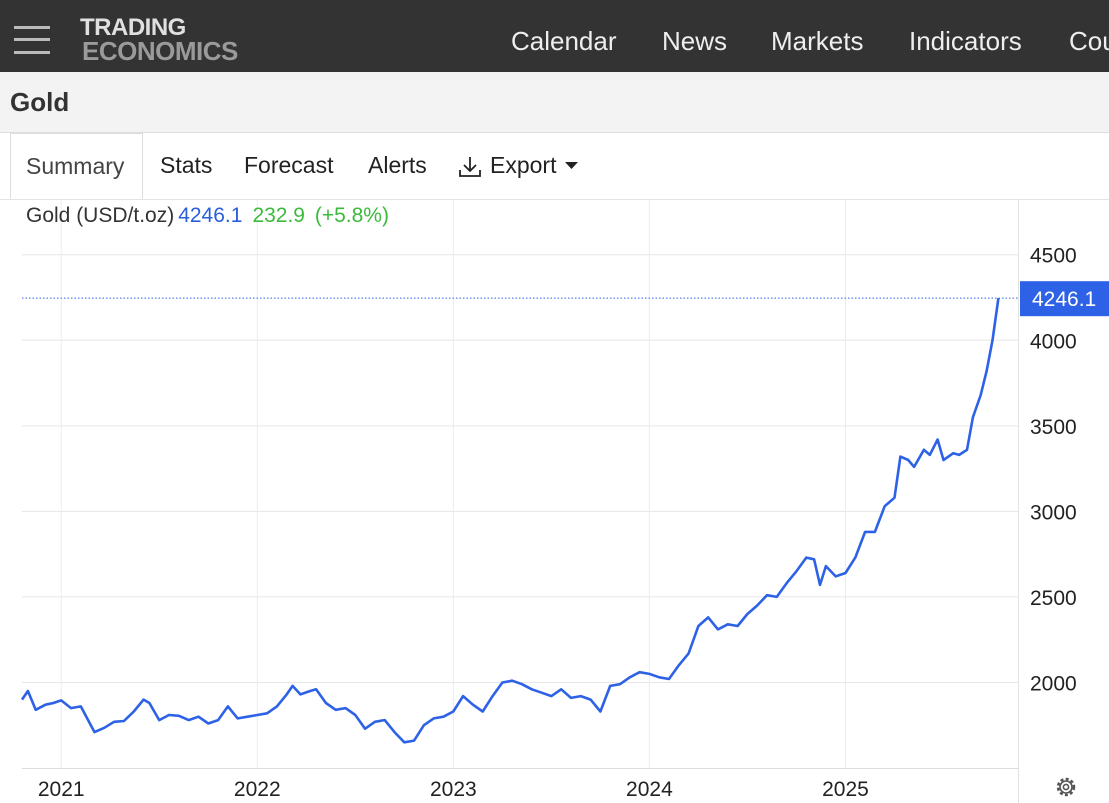  Describe the element at coordinates (160, 51) in the screenshot. I see `logo: ECONOMICS` at that location.